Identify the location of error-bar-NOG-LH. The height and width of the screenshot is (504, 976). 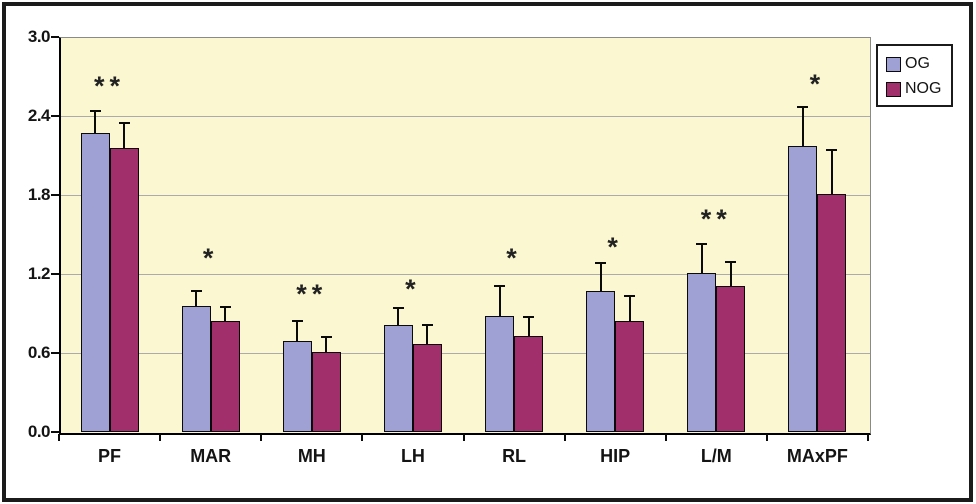
(427, 334).